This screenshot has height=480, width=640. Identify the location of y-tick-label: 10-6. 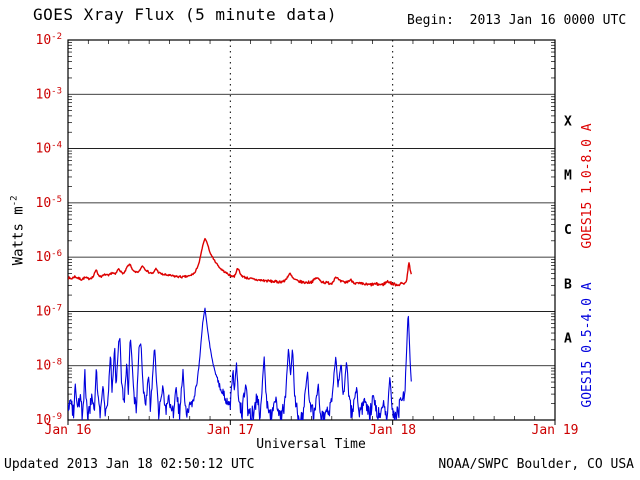
(49, 257).